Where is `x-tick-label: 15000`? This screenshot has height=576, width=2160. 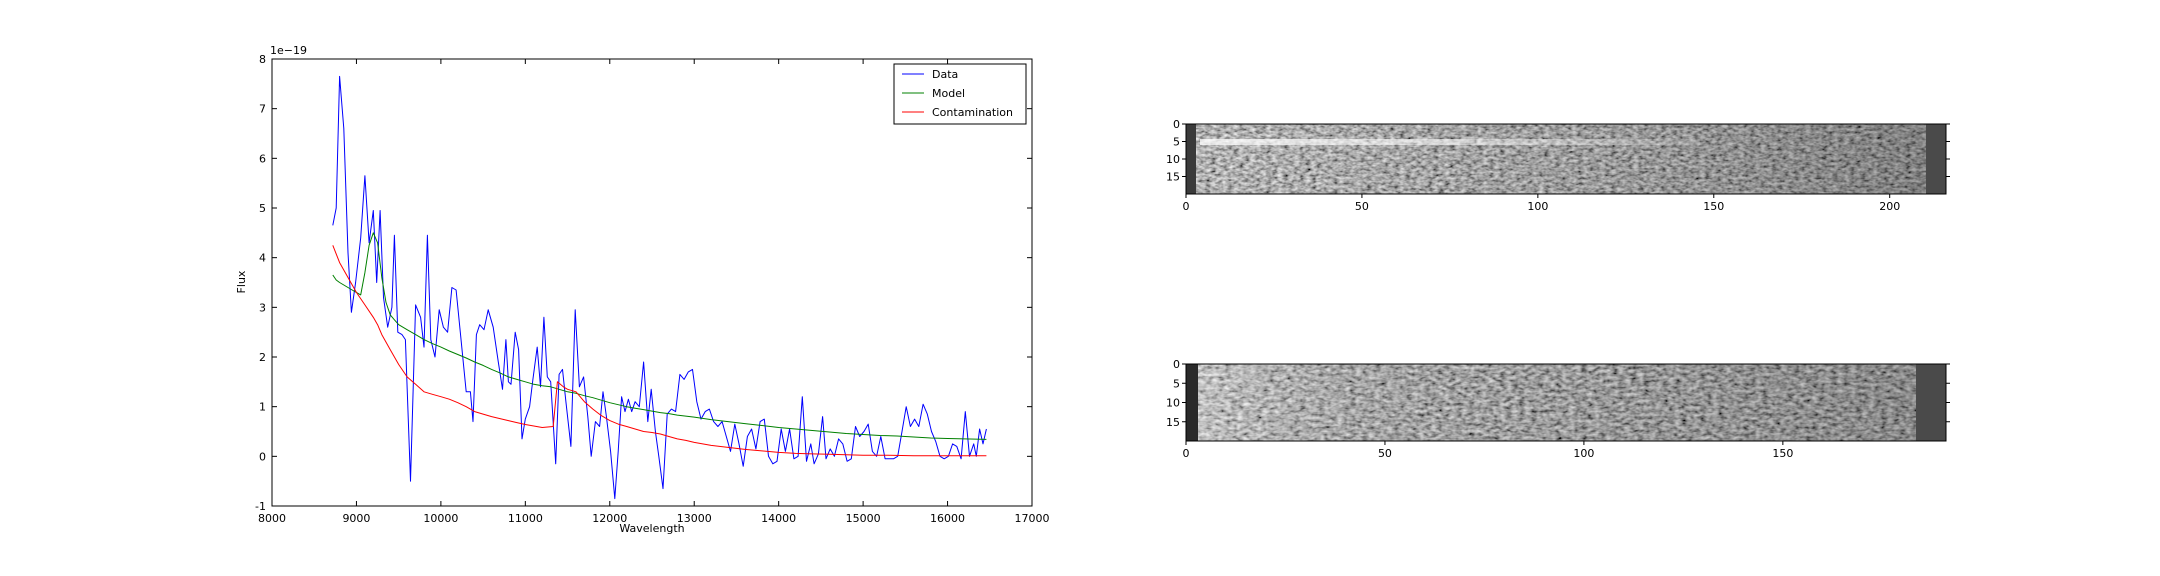 x-tick-label: 15000 is located at coordinates (863, 518).